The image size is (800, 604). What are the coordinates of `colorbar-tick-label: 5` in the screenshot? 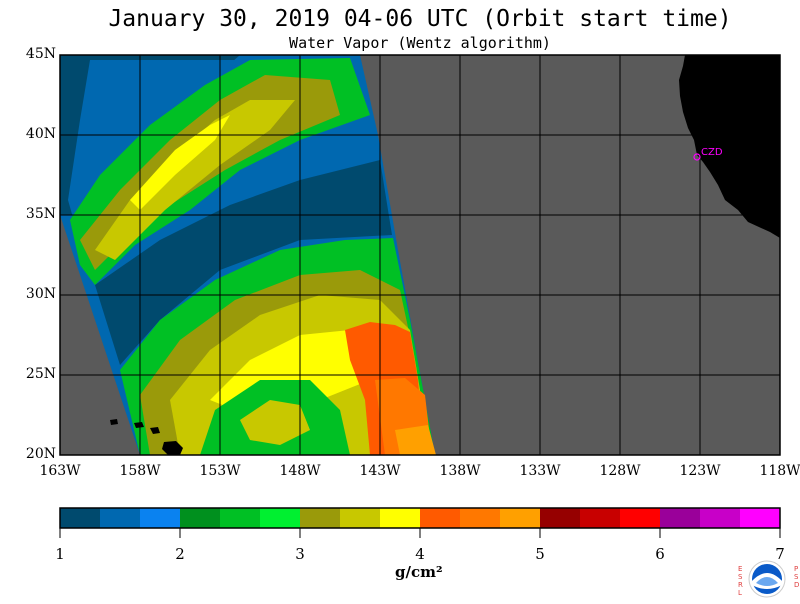 It's located at (540, 554).